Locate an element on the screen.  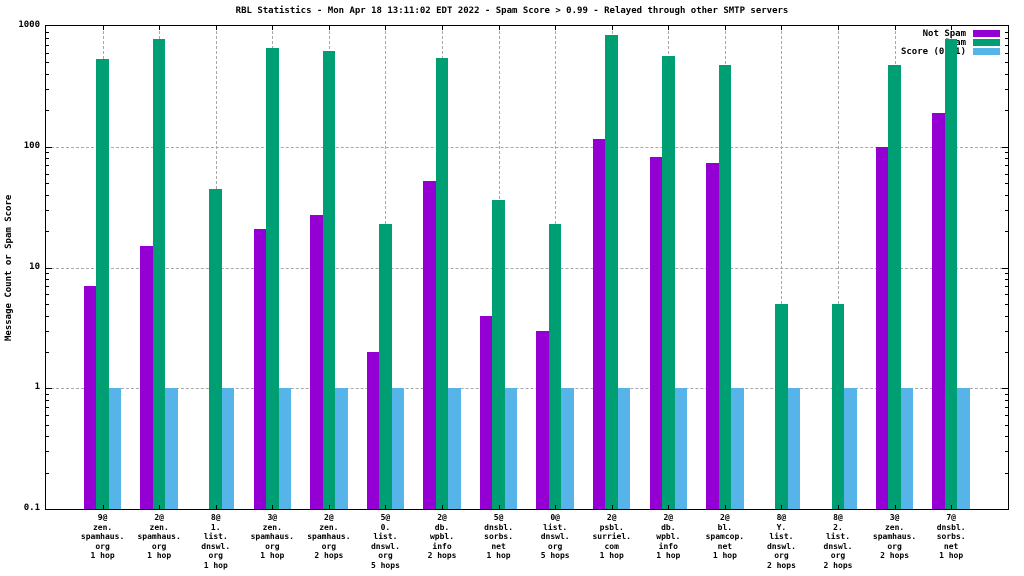
legend-label: Score (0..1) is located at coordinates (933, 51).